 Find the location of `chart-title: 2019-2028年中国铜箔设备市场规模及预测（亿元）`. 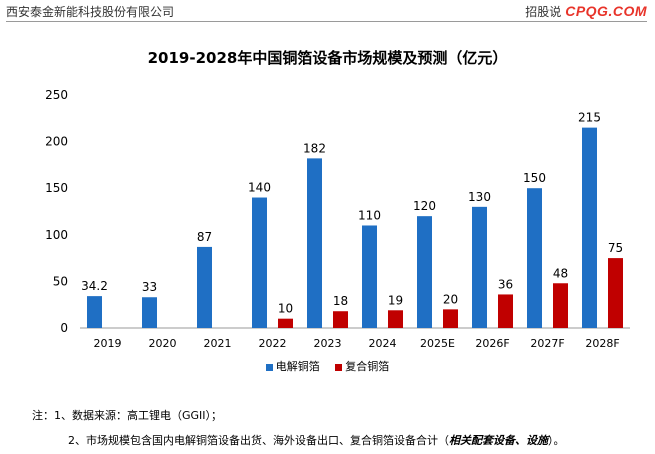

chart-title: 2019-2028年中国铜箔设备市场规模及预测（亿元） is located at coordinates (327, 58).